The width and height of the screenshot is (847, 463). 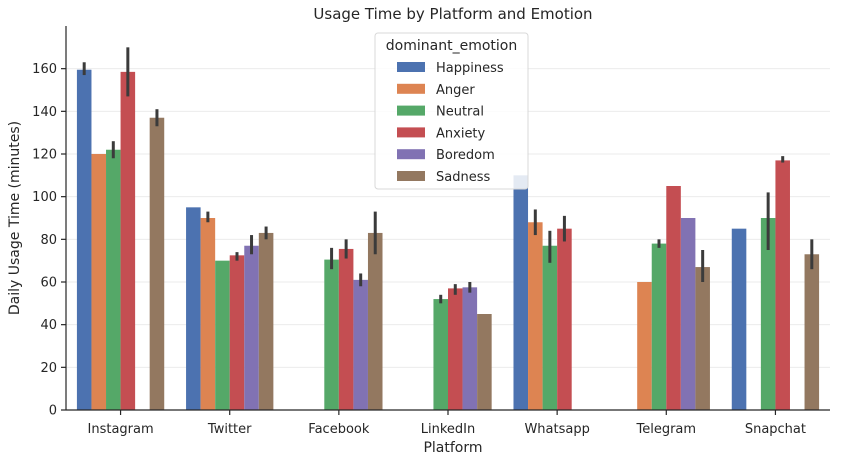 I want to click on chart-title: Usage Time by Platform and Emotion, so click(x=452, y=14).